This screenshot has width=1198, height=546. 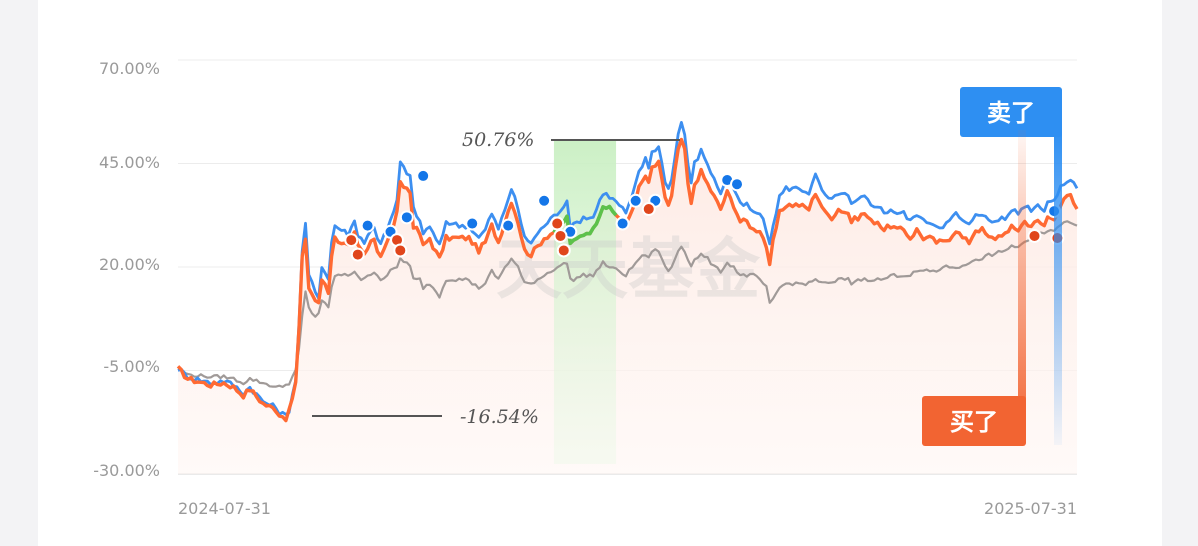 What do you see at coordinates (129, 68) in the screenshot?
I see `y-tick-label: 70.00%` at bounding box center [129, 68].